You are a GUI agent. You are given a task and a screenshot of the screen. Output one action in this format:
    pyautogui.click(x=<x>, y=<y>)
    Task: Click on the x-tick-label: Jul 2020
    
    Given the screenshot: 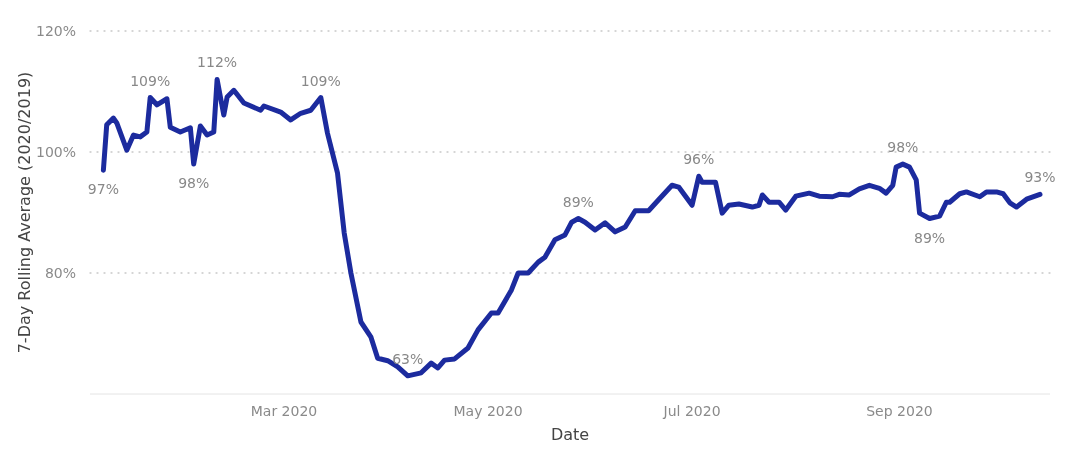 What is the action you would take?
    pyautogui.click(x=691, y=411)
    